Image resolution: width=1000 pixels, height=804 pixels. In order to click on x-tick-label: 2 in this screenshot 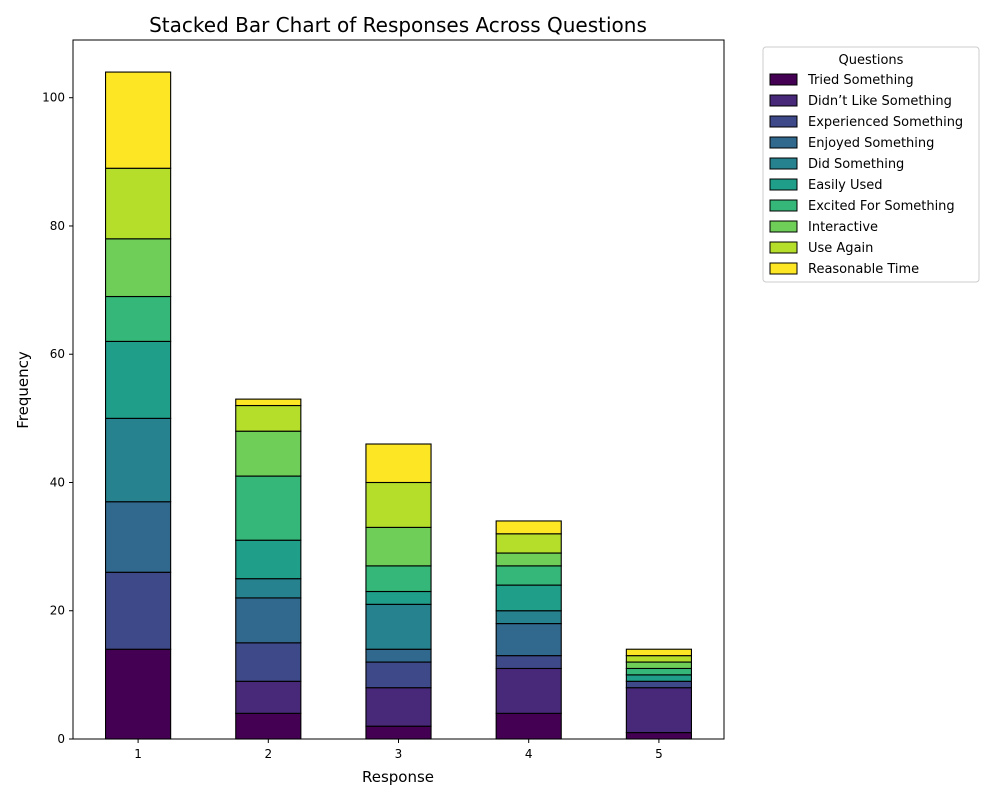, I will do `click(268, 754)`.